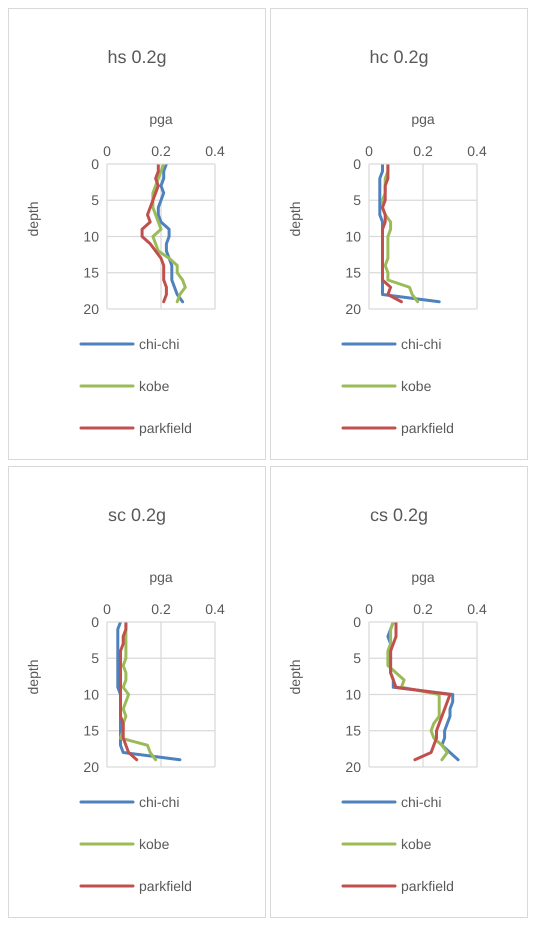  What do you see at coordinates (137, 515) in the screenshot?
I see `chart-title: sc 0.2g` at bounding box center [137, 515].